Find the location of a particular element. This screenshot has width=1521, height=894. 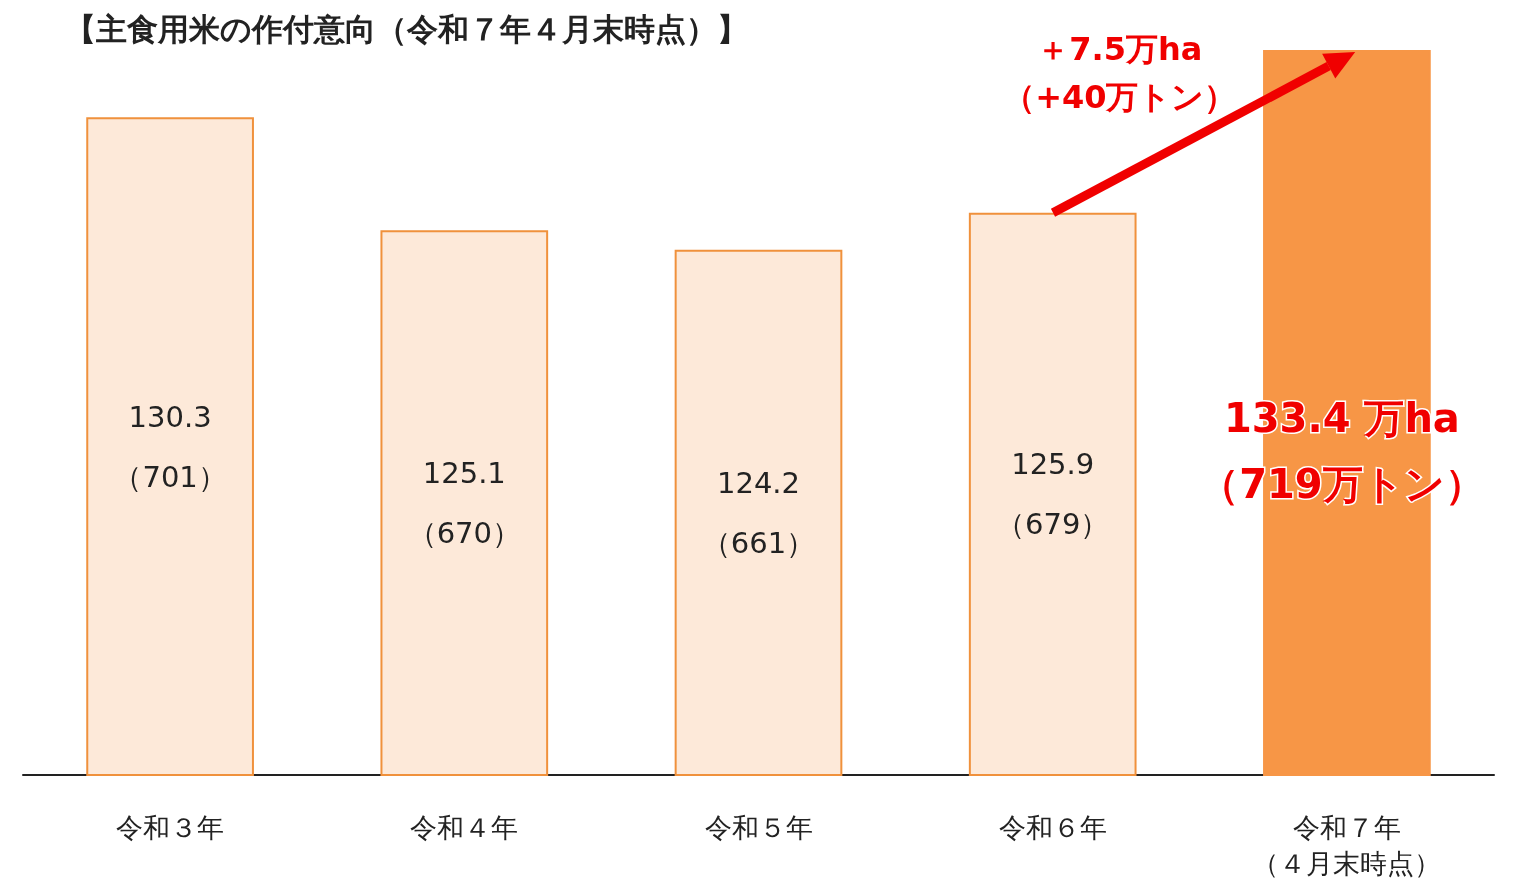

x-tick-label: 令和７年（４月末時点） is located at coordinates (1347, 845).